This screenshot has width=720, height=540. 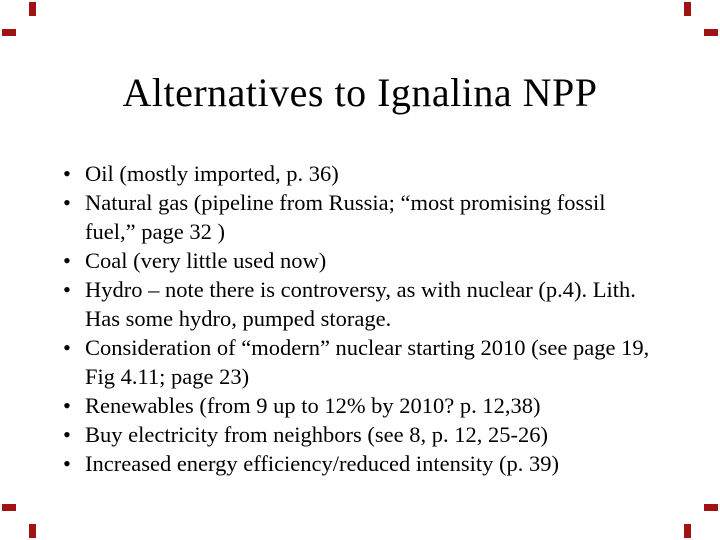 What do you see at coordinates (360, 92) in the screenshot?
I see `slide-title: Alternatives to Ignalina NPP` at bounding box center [360, 92].